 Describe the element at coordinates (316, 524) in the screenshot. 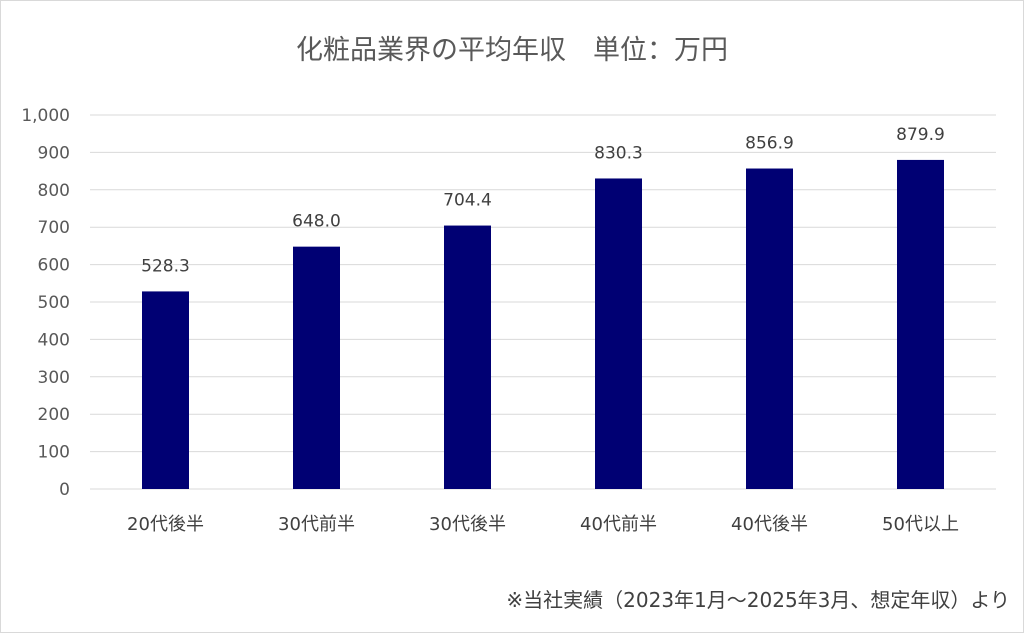

I see `x-tick-label: 30代前半` at that location.